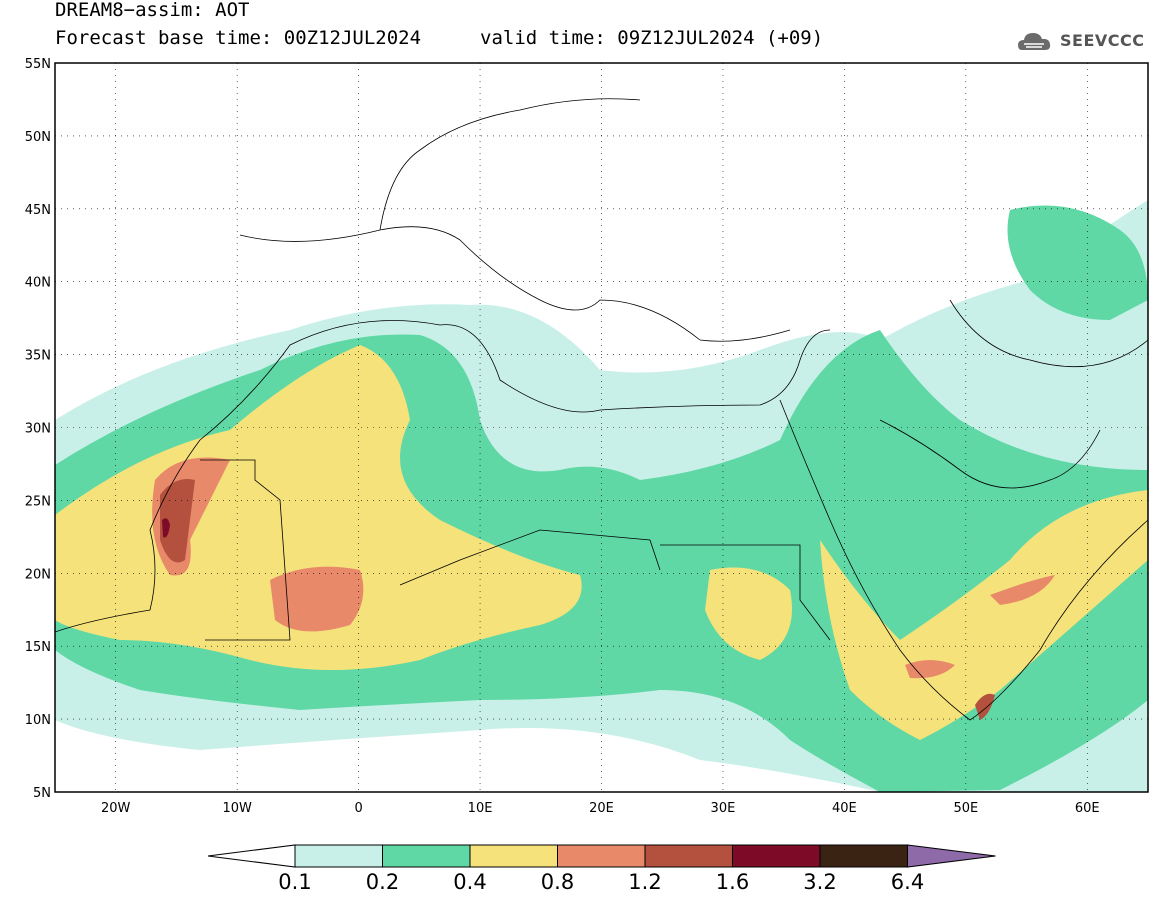 The width and height of the screenshot is (1165, 905). What do you see at coordinates (557, 882) in the screenshot?
I see `colorbar-label: 0.8` at bounding box center [557, 882].